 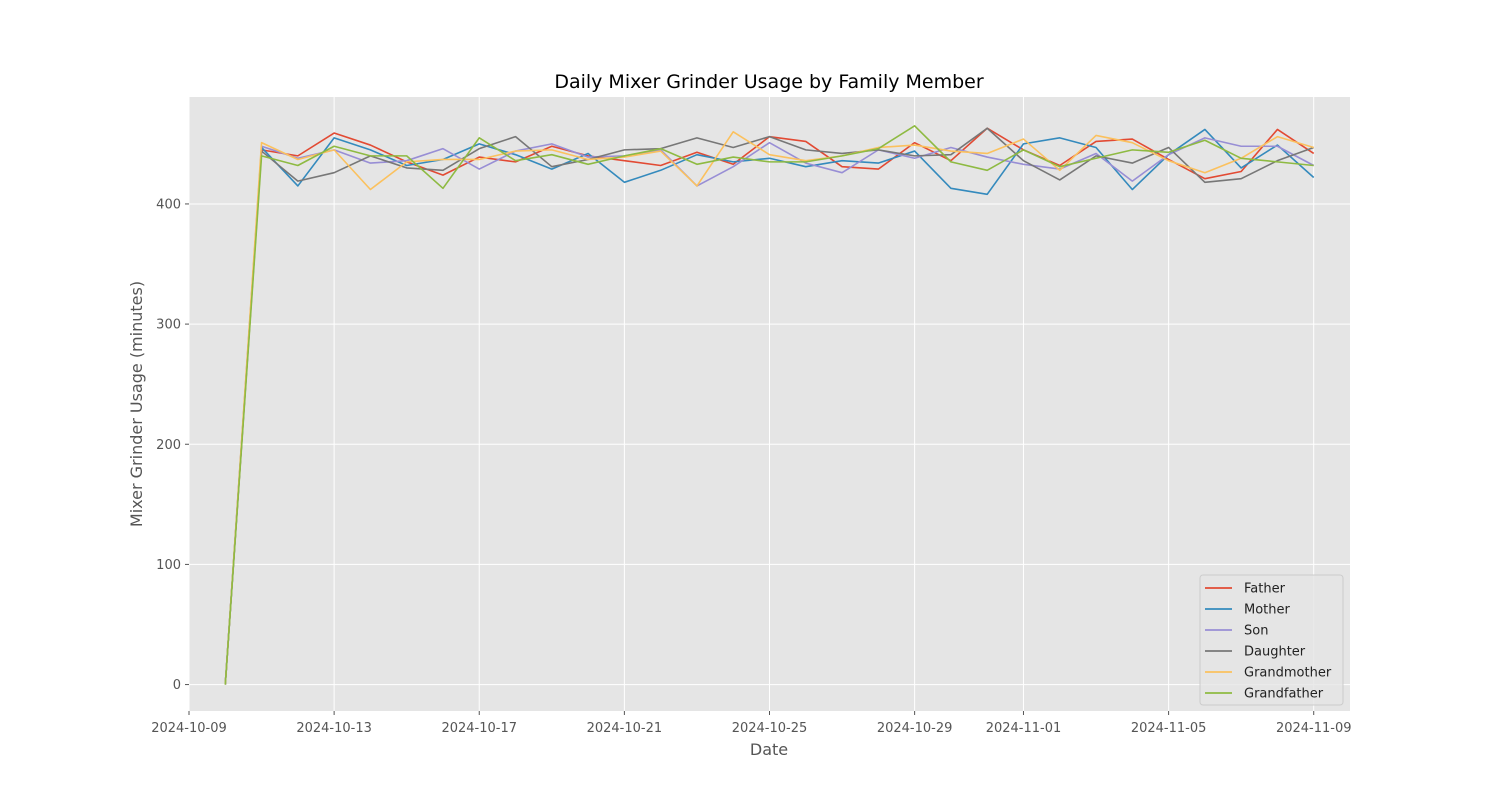 What do you see at coordinates (1265, 589) in the screenshot?
I see `legend-label-father: Father` at bounding box center [1265, 589].